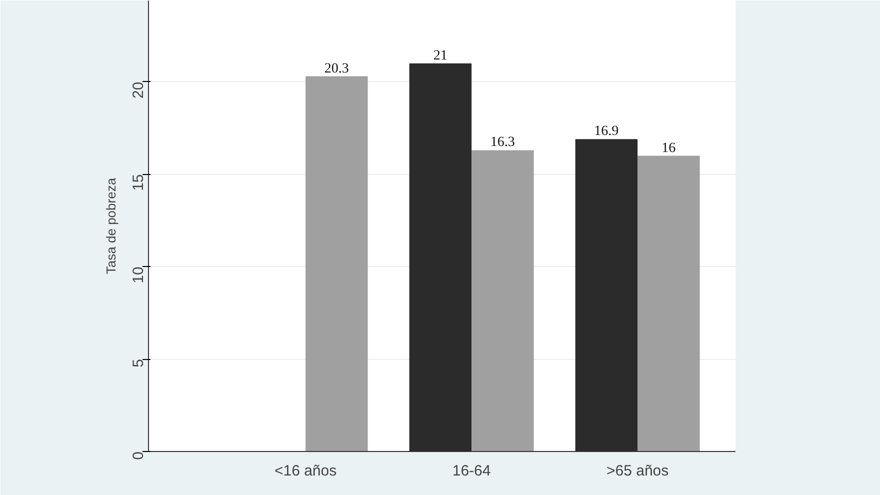 The height and width of the screenshot is (495, 880). I want to click on y-tick-label: 10, so click(138, 275).